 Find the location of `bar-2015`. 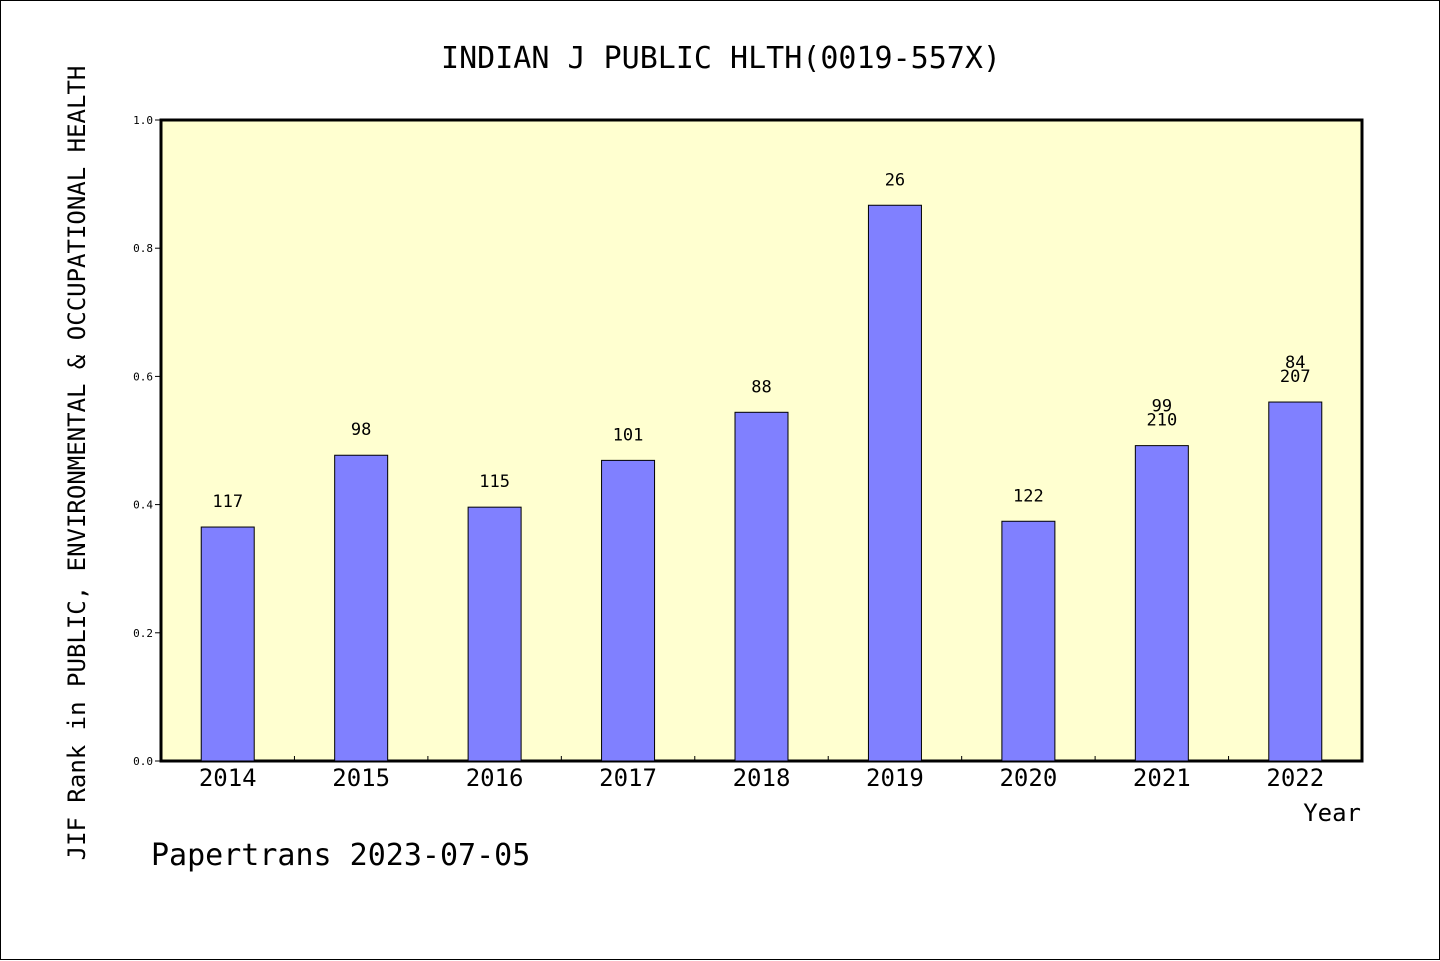

bar-2015 is located at coordinates (361, 608).